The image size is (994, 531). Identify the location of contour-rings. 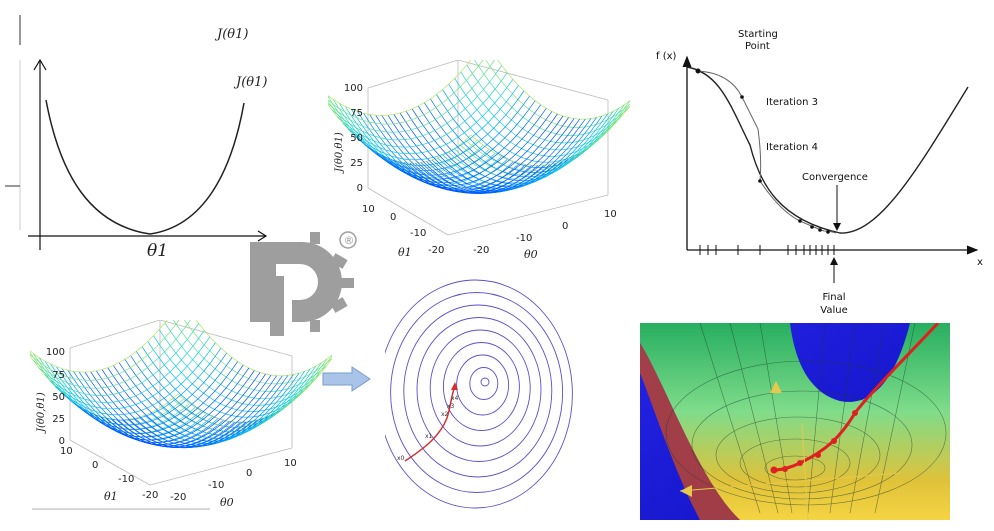
(479, 394).